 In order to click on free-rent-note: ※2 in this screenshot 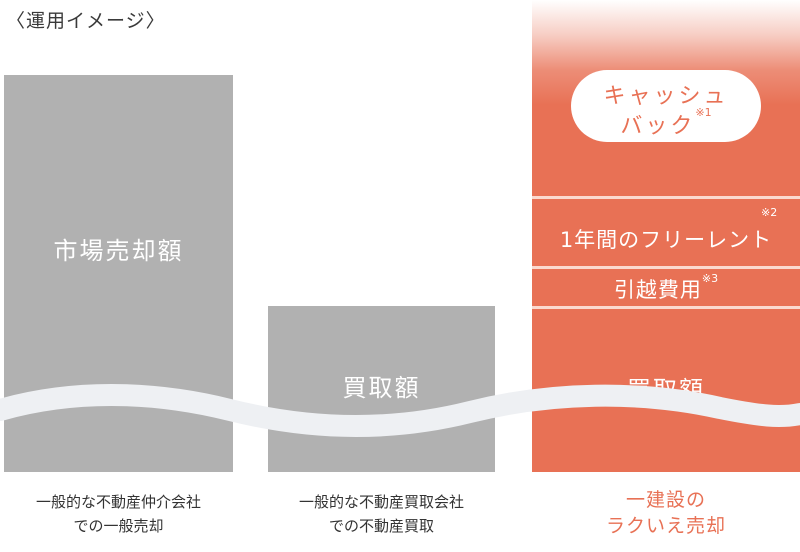, I will do `click(769, 212)`.